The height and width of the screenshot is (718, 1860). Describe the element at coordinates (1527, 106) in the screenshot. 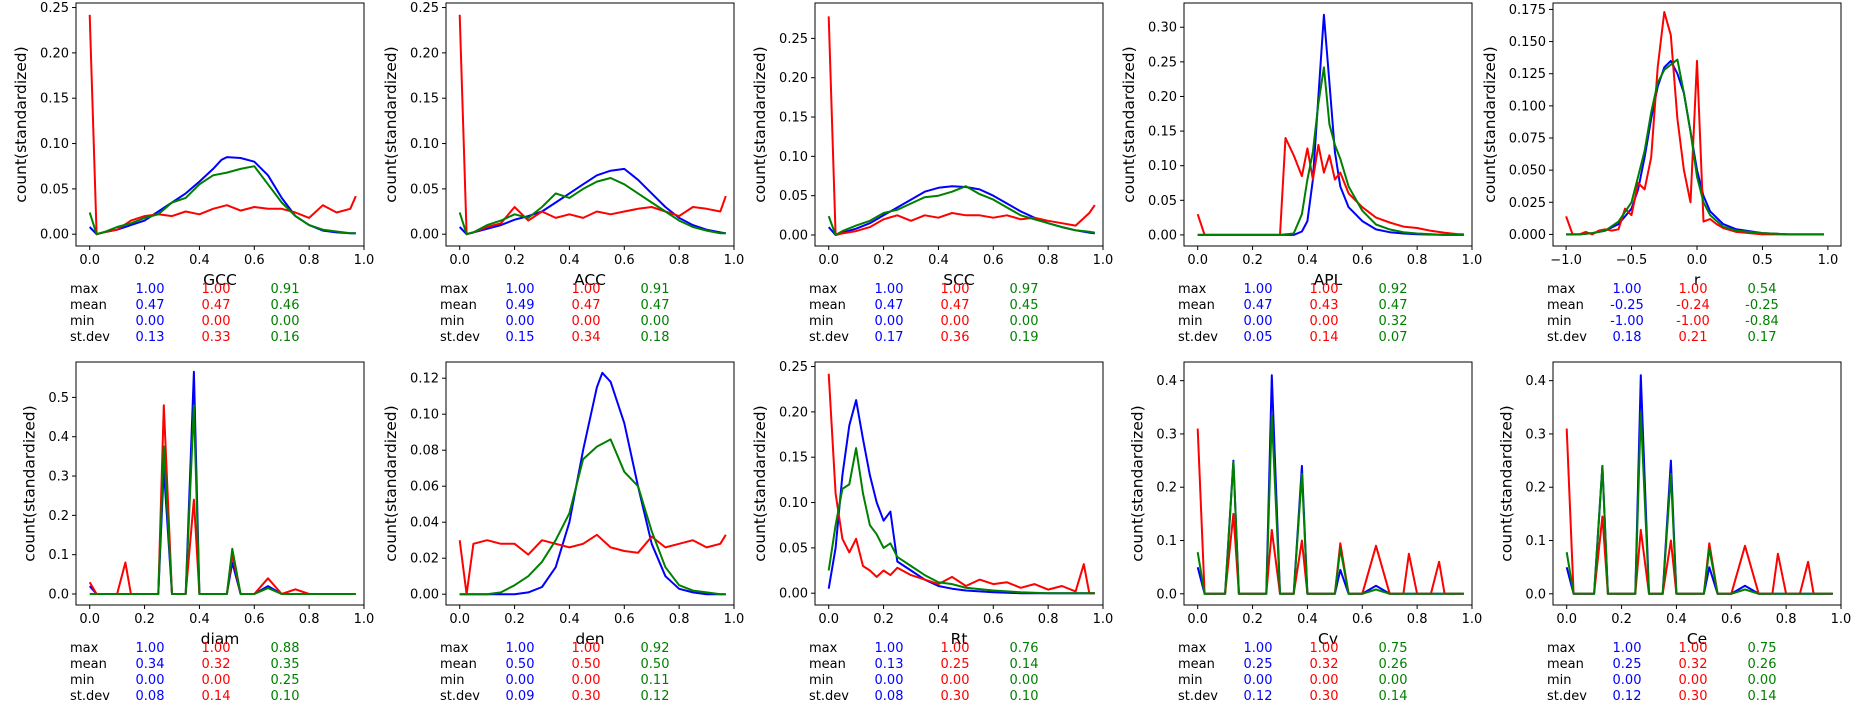

I see `y-tick-label: 0.100` at that location.